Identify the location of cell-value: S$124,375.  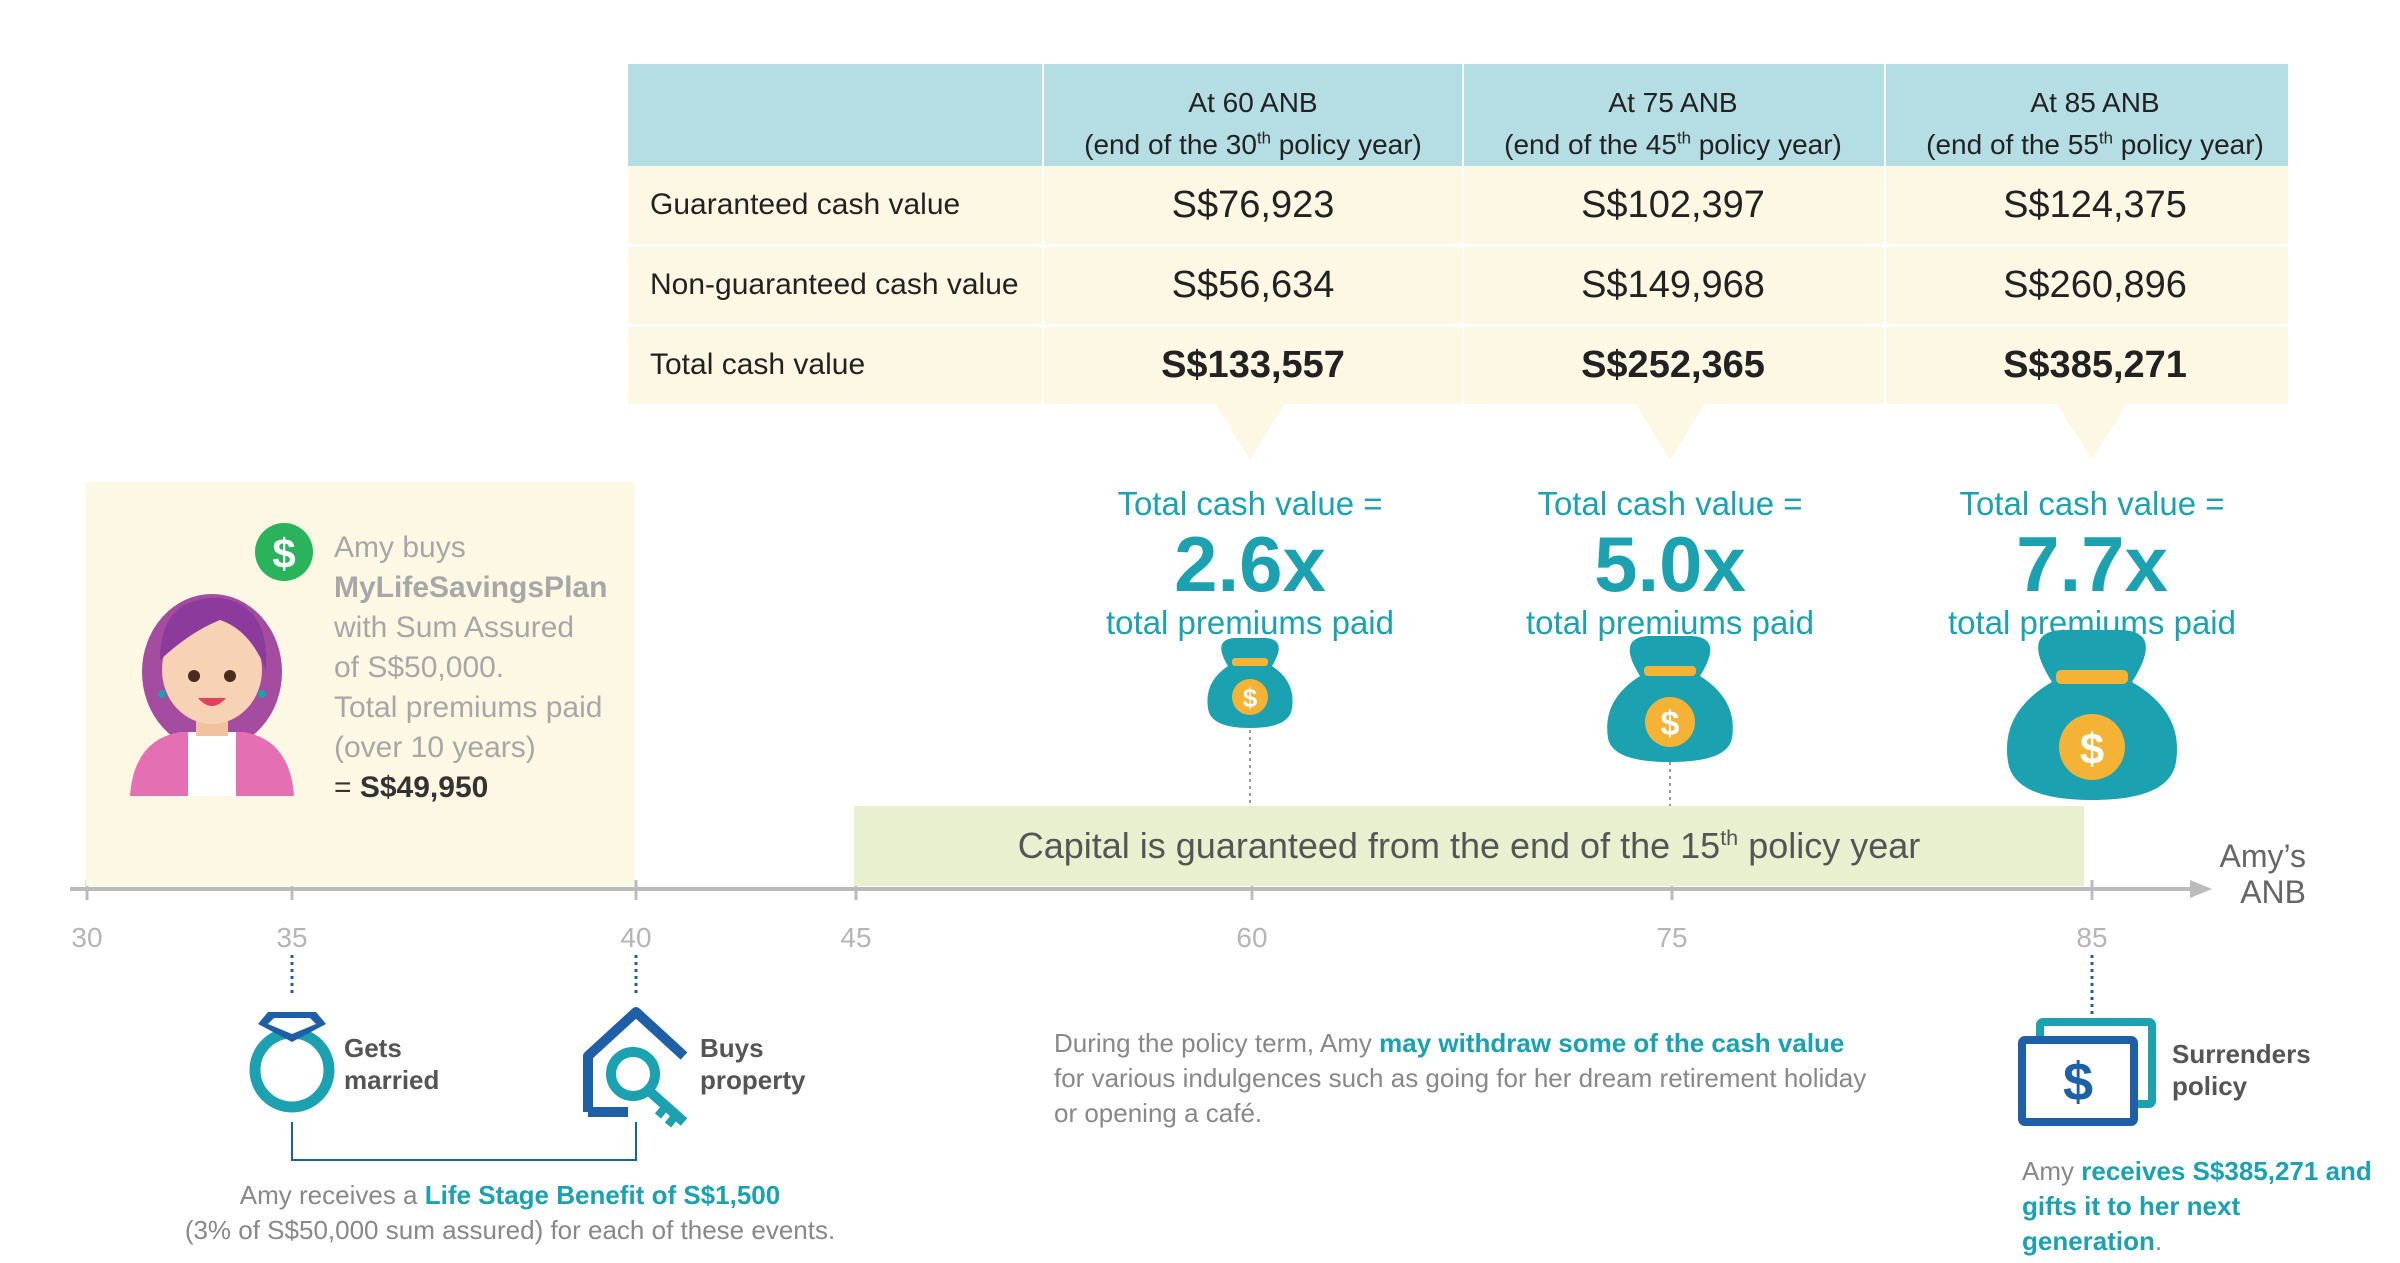
(2095, 205).